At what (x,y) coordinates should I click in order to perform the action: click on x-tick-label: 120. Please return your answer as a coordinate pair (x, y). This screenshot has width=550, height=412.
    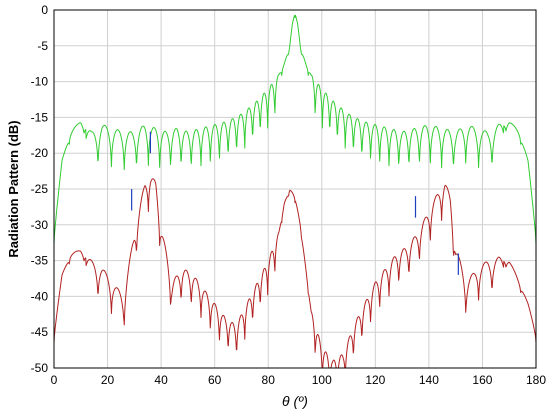
    Looking at the image, I should click on (375, 380).